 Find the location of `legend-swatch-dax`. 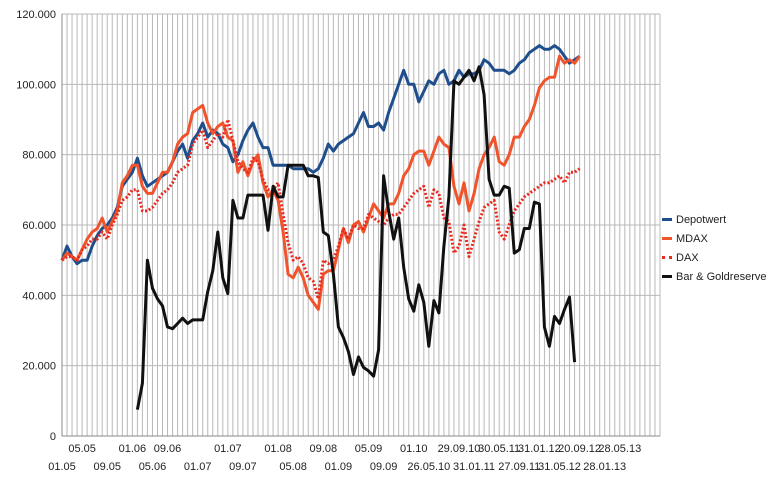

legend-swatch-dax is located at coordinates (667, 257).